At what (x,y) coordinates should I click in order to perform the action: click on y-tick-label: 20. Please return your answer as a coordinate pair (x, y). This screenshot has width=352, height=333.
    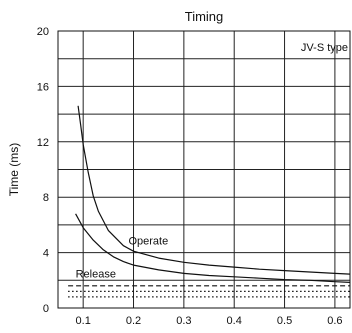
    Looking at the image, I should click on (43, 32).